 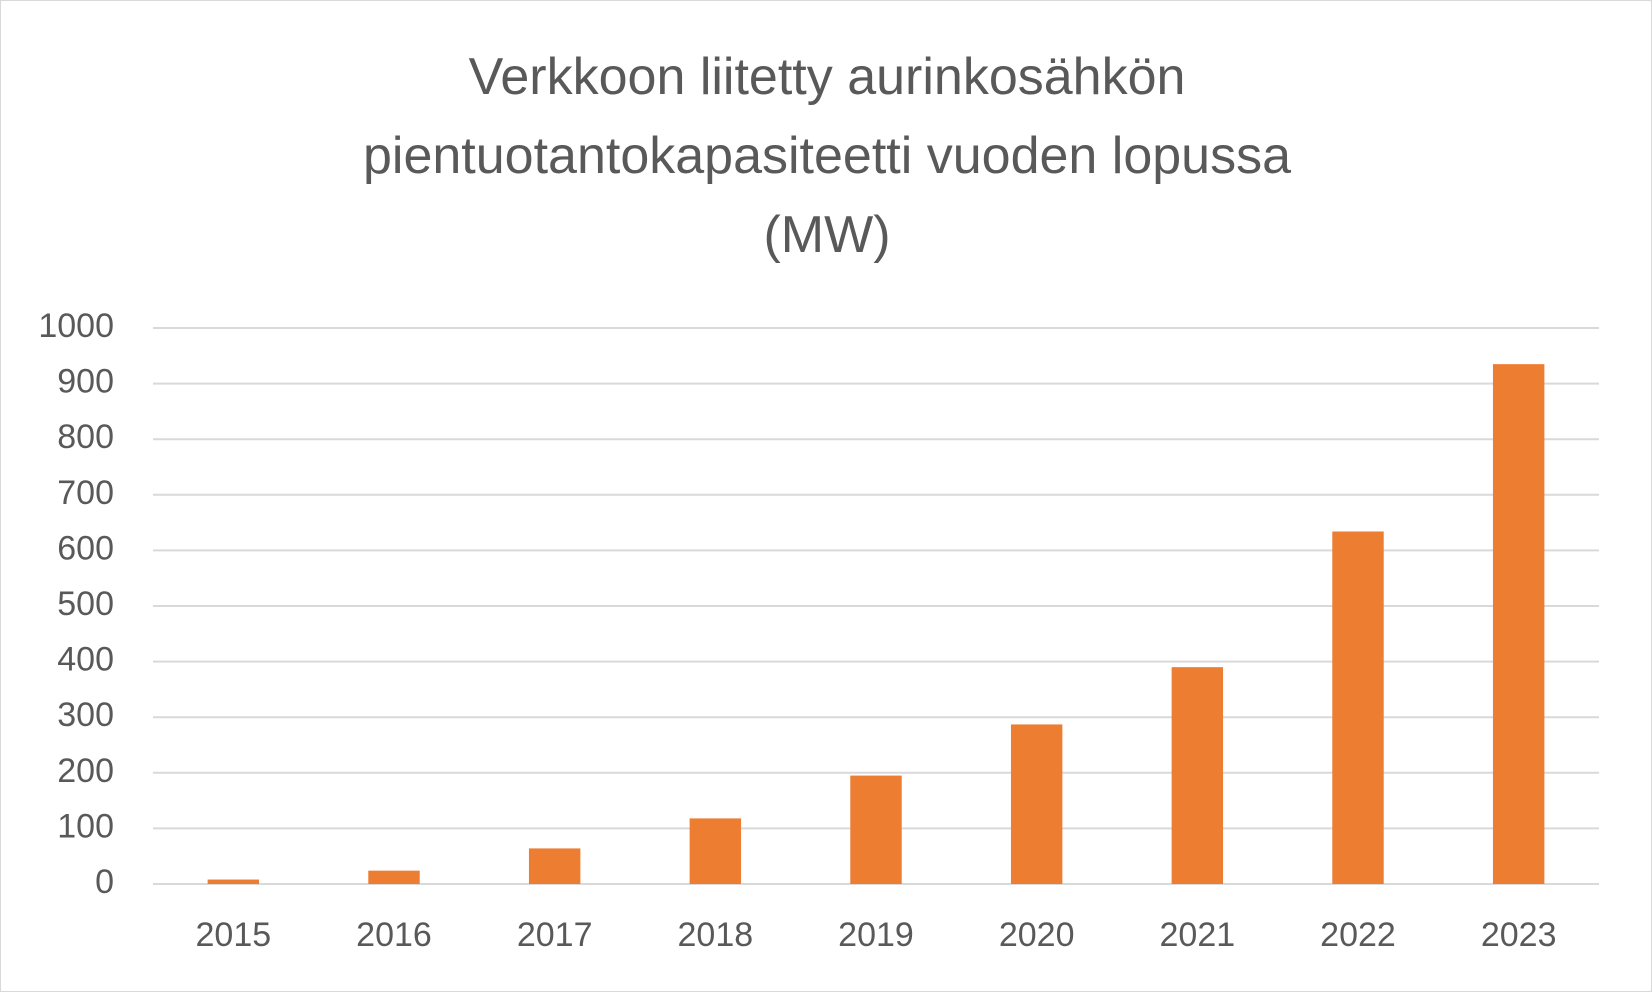 What do you see at coordinates (716, 935) in the screenshot?
I see `x-tick-label: 2018` at bounding box center [716, 935].